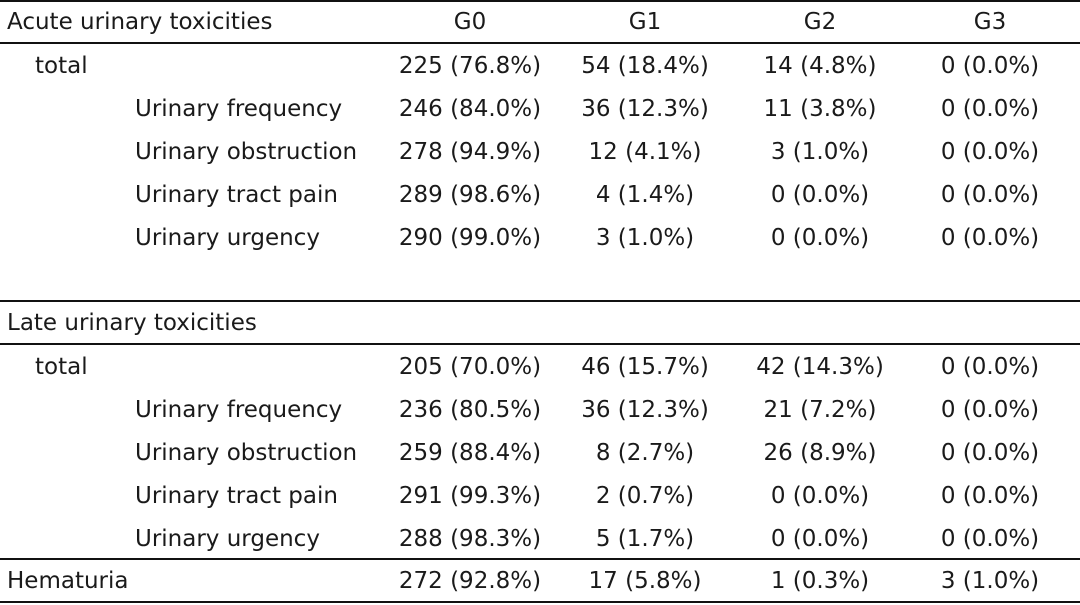 This screenshot has width=1080, height=605. What do you see at coordinates (132, 323) in the screenshot?
I see `late-section-heading: Late urinary toxicities` at bounding box center [132, 323].